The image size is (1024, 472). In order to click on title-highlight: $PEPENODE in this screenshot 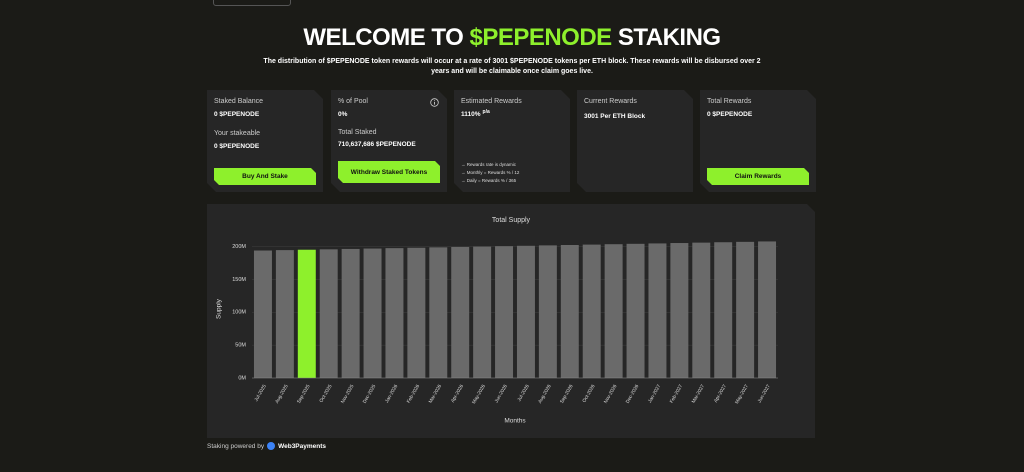, I will do `click(540, 37)`.